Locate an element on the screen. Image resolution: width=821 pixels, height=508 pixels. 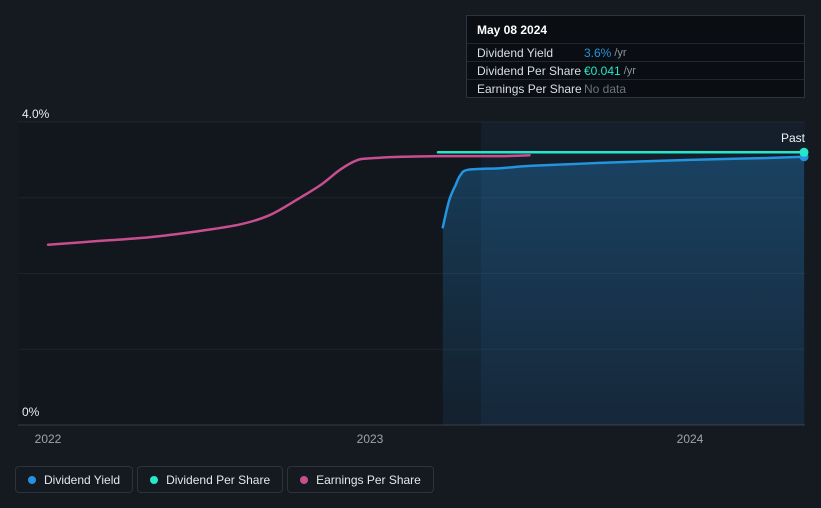
tooltip-row-dividend-per-share: Dividend Per Share €0.041 /yr is located at coordinates (635, 70).